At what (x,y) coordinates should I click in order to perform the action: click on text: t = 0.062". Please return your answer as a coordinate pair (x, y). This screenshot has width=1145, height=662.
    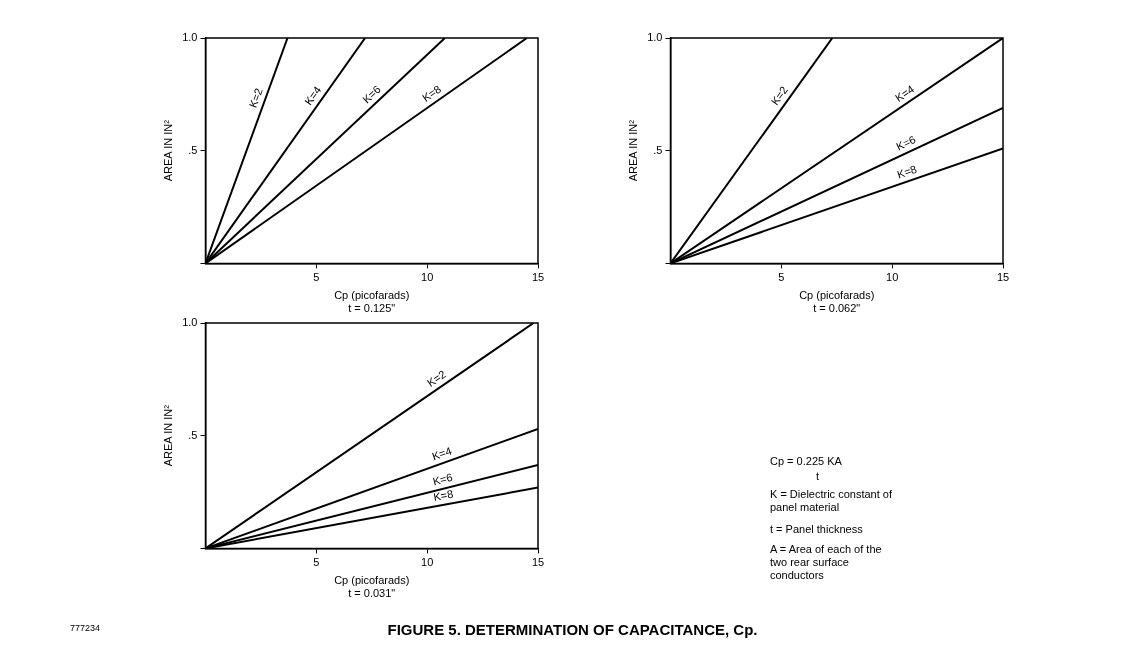
    Looking at the image, I should click on (837, 308).